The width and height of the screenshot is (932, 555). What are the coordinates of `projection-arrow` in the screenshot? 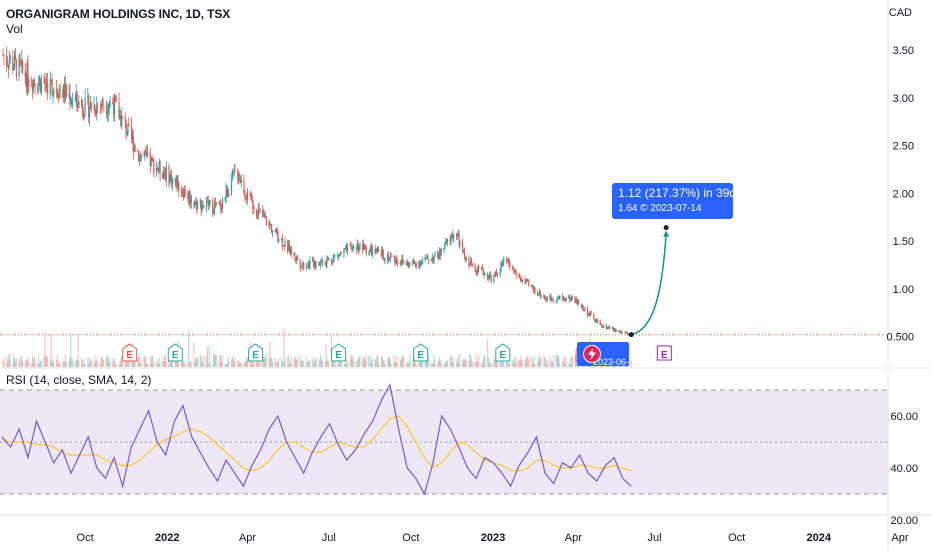 It's located at (666, 233).